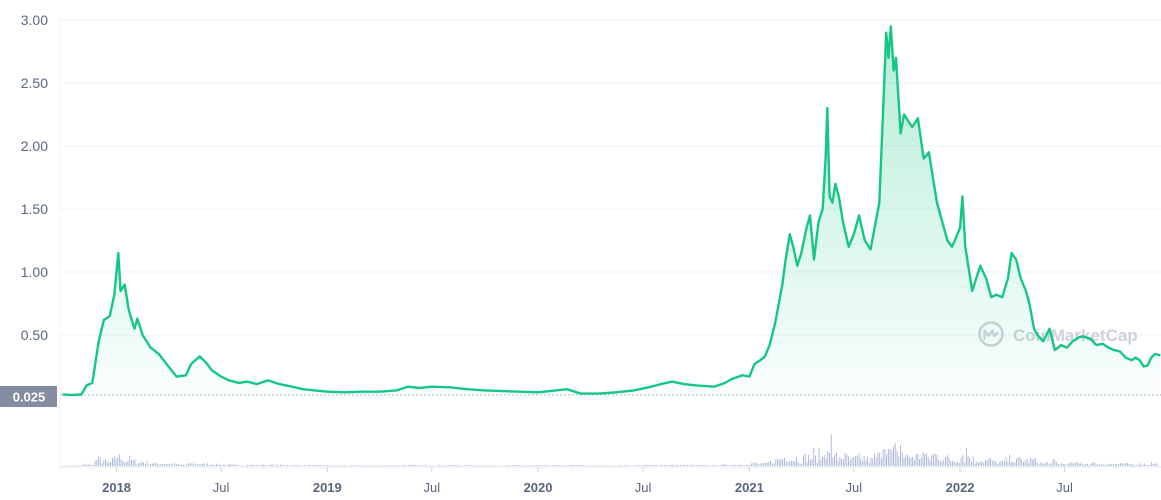 Image resolution: width=1161 pixels, height=500 pixels. What do you see at coordinates (611, 450) in the screenshot?
I see `volume-bars` at bounding box center [611, 450].